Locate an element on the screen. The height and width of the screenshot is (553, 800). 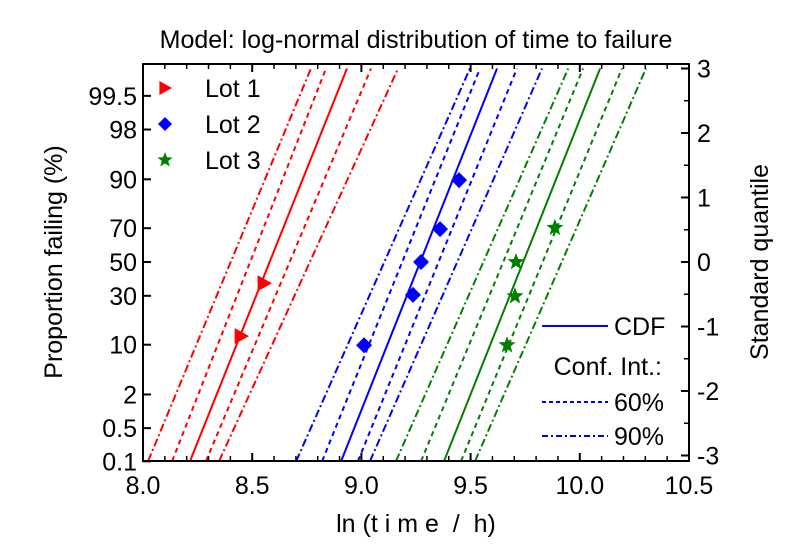
data-points is located at coordinates (399, 263).